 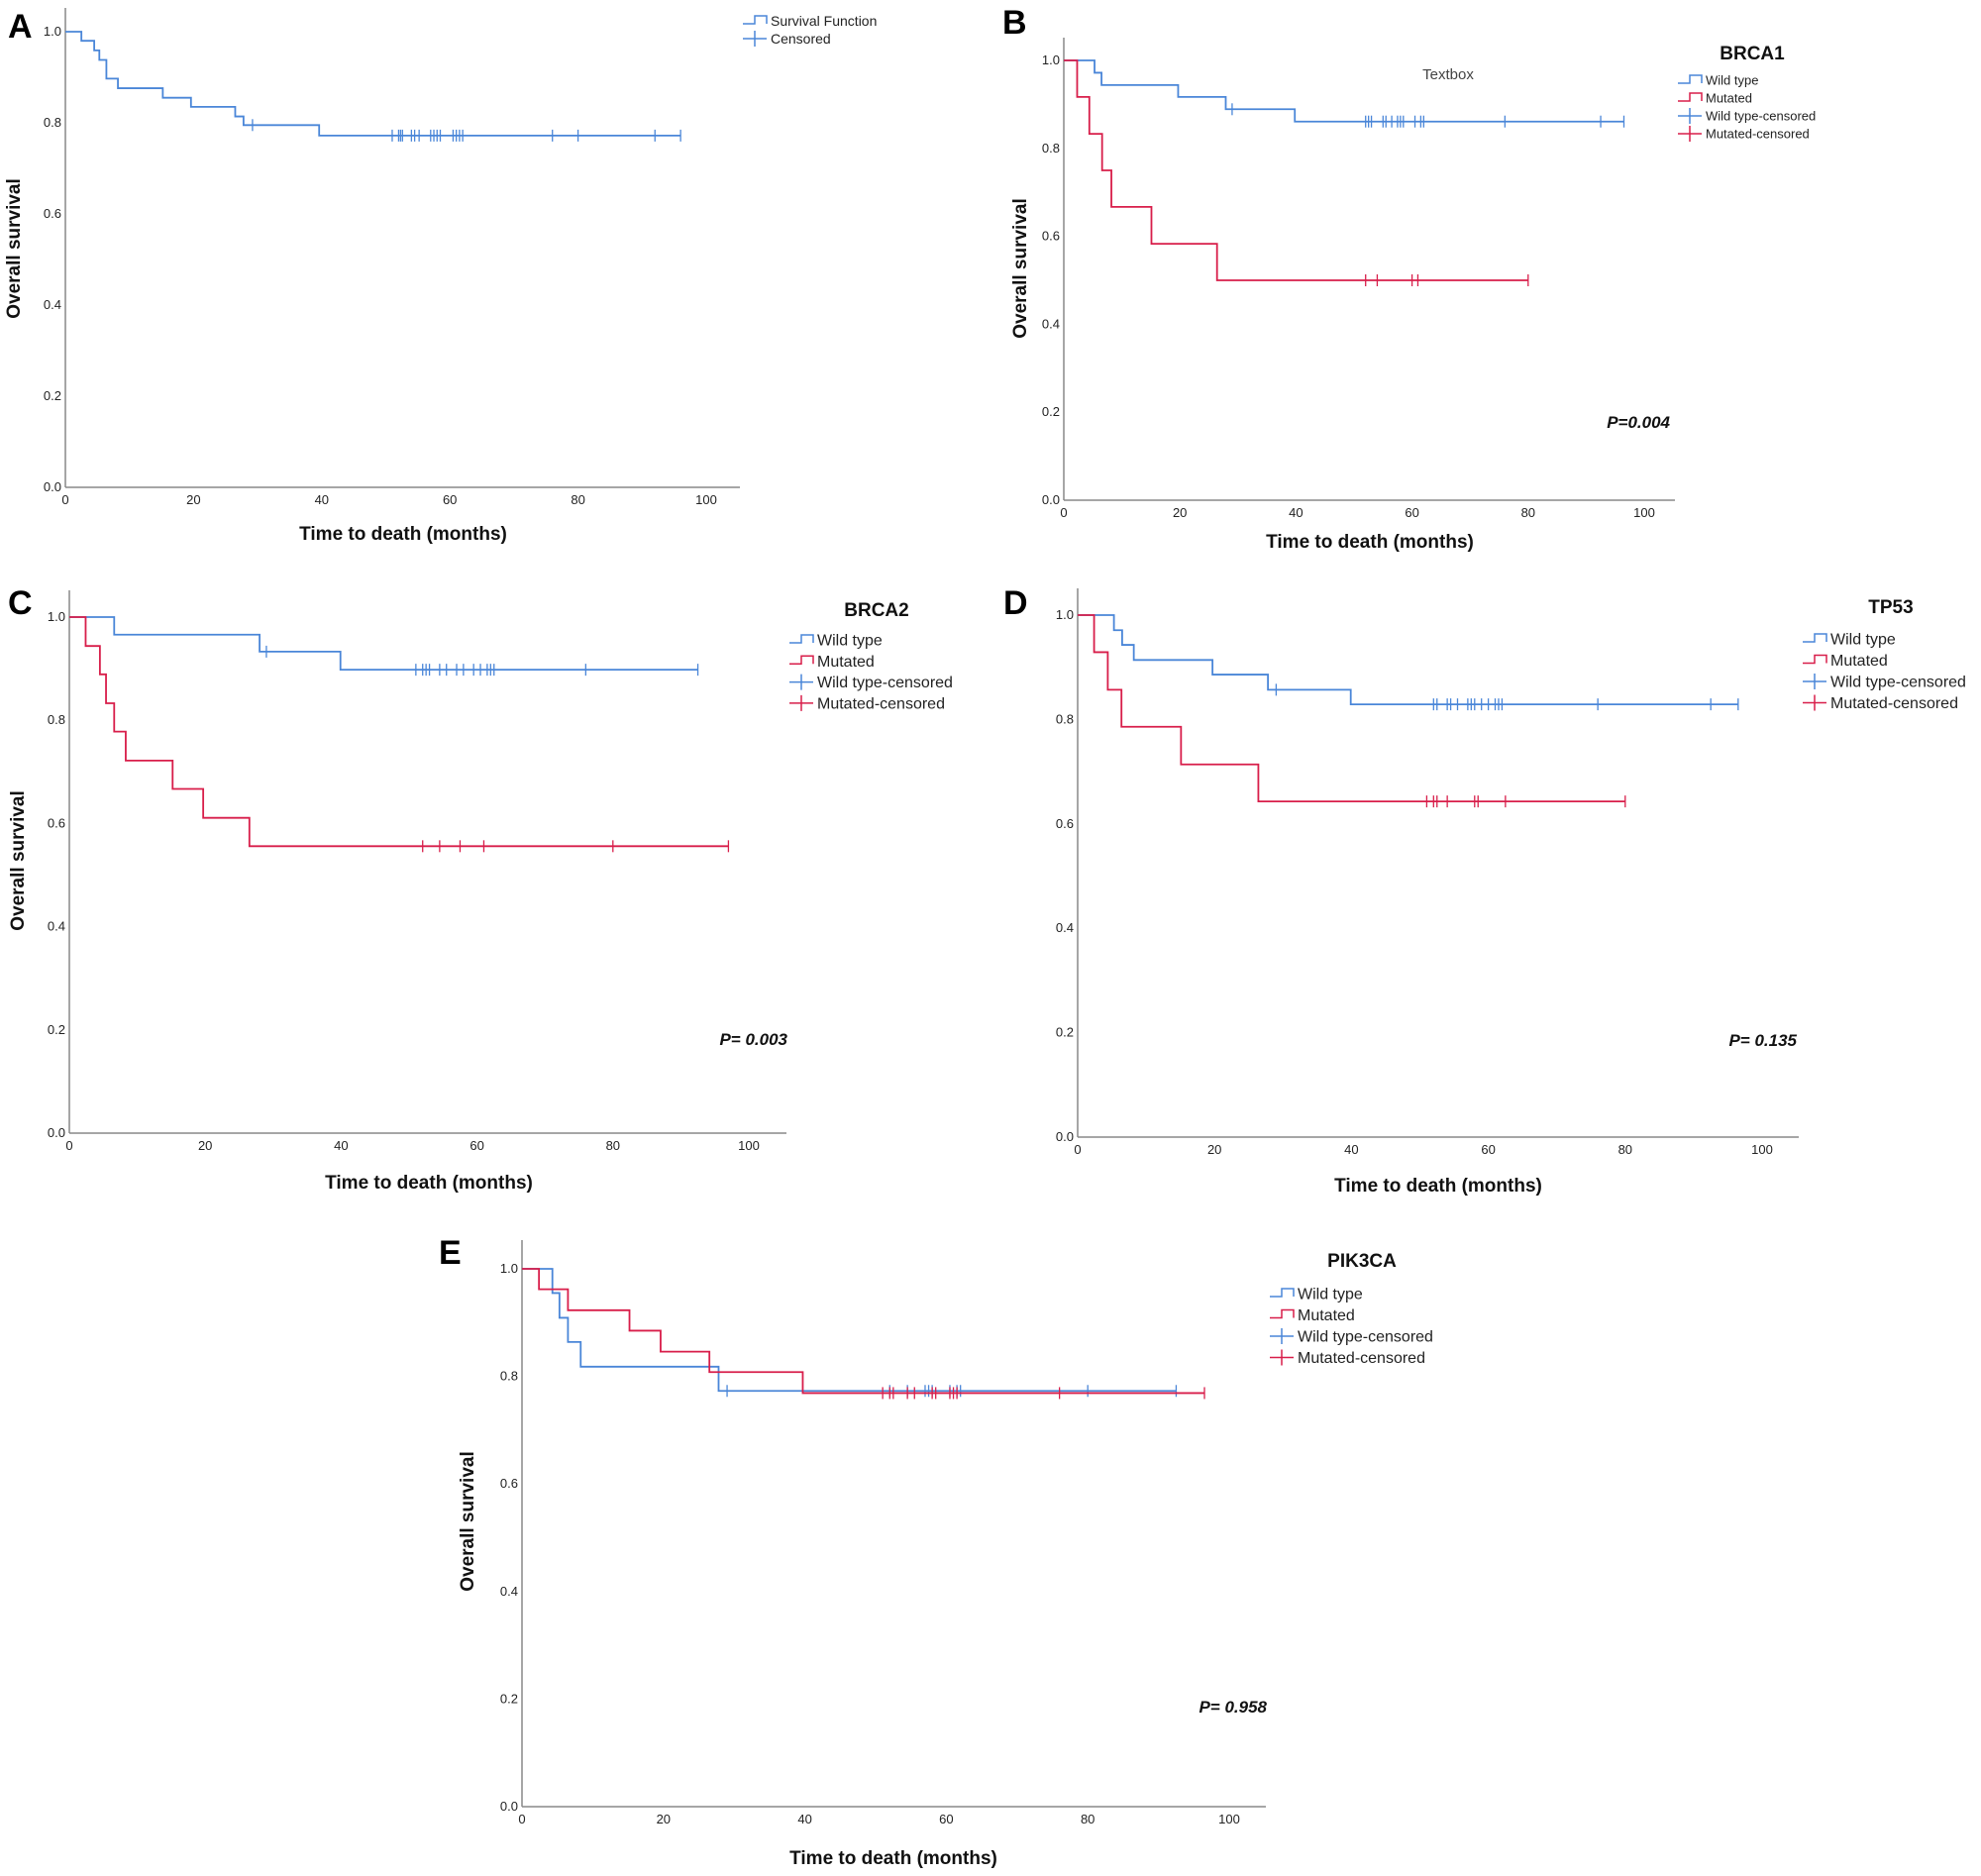 What do you see at coordinates (801, 39) in the screenshot?
I see `legend-entry: Censored` at bounding box center [801, 39].